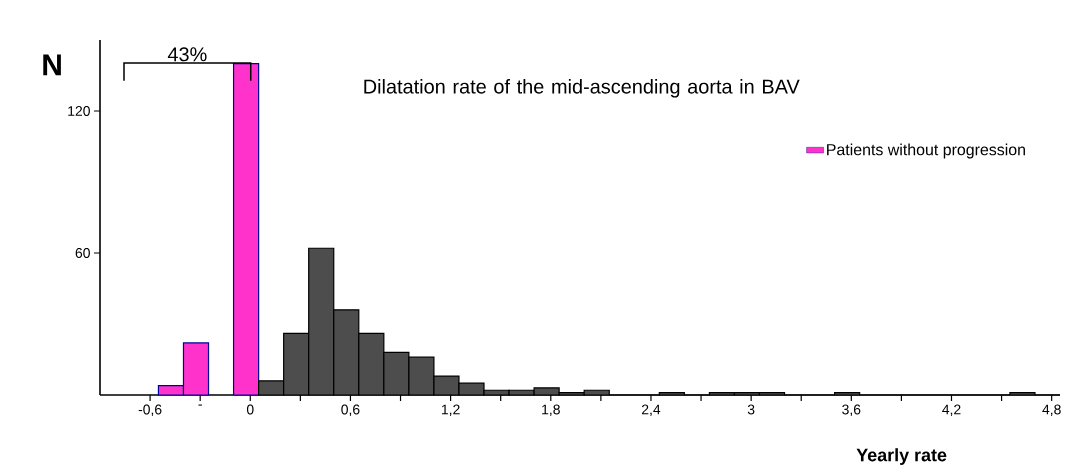 Image resolution: width=1076 pixels, height=475 pixels. Describe the element at coordinates (450, 410) in the screenshot. I see `x-tick-label: 1,2` at that location.